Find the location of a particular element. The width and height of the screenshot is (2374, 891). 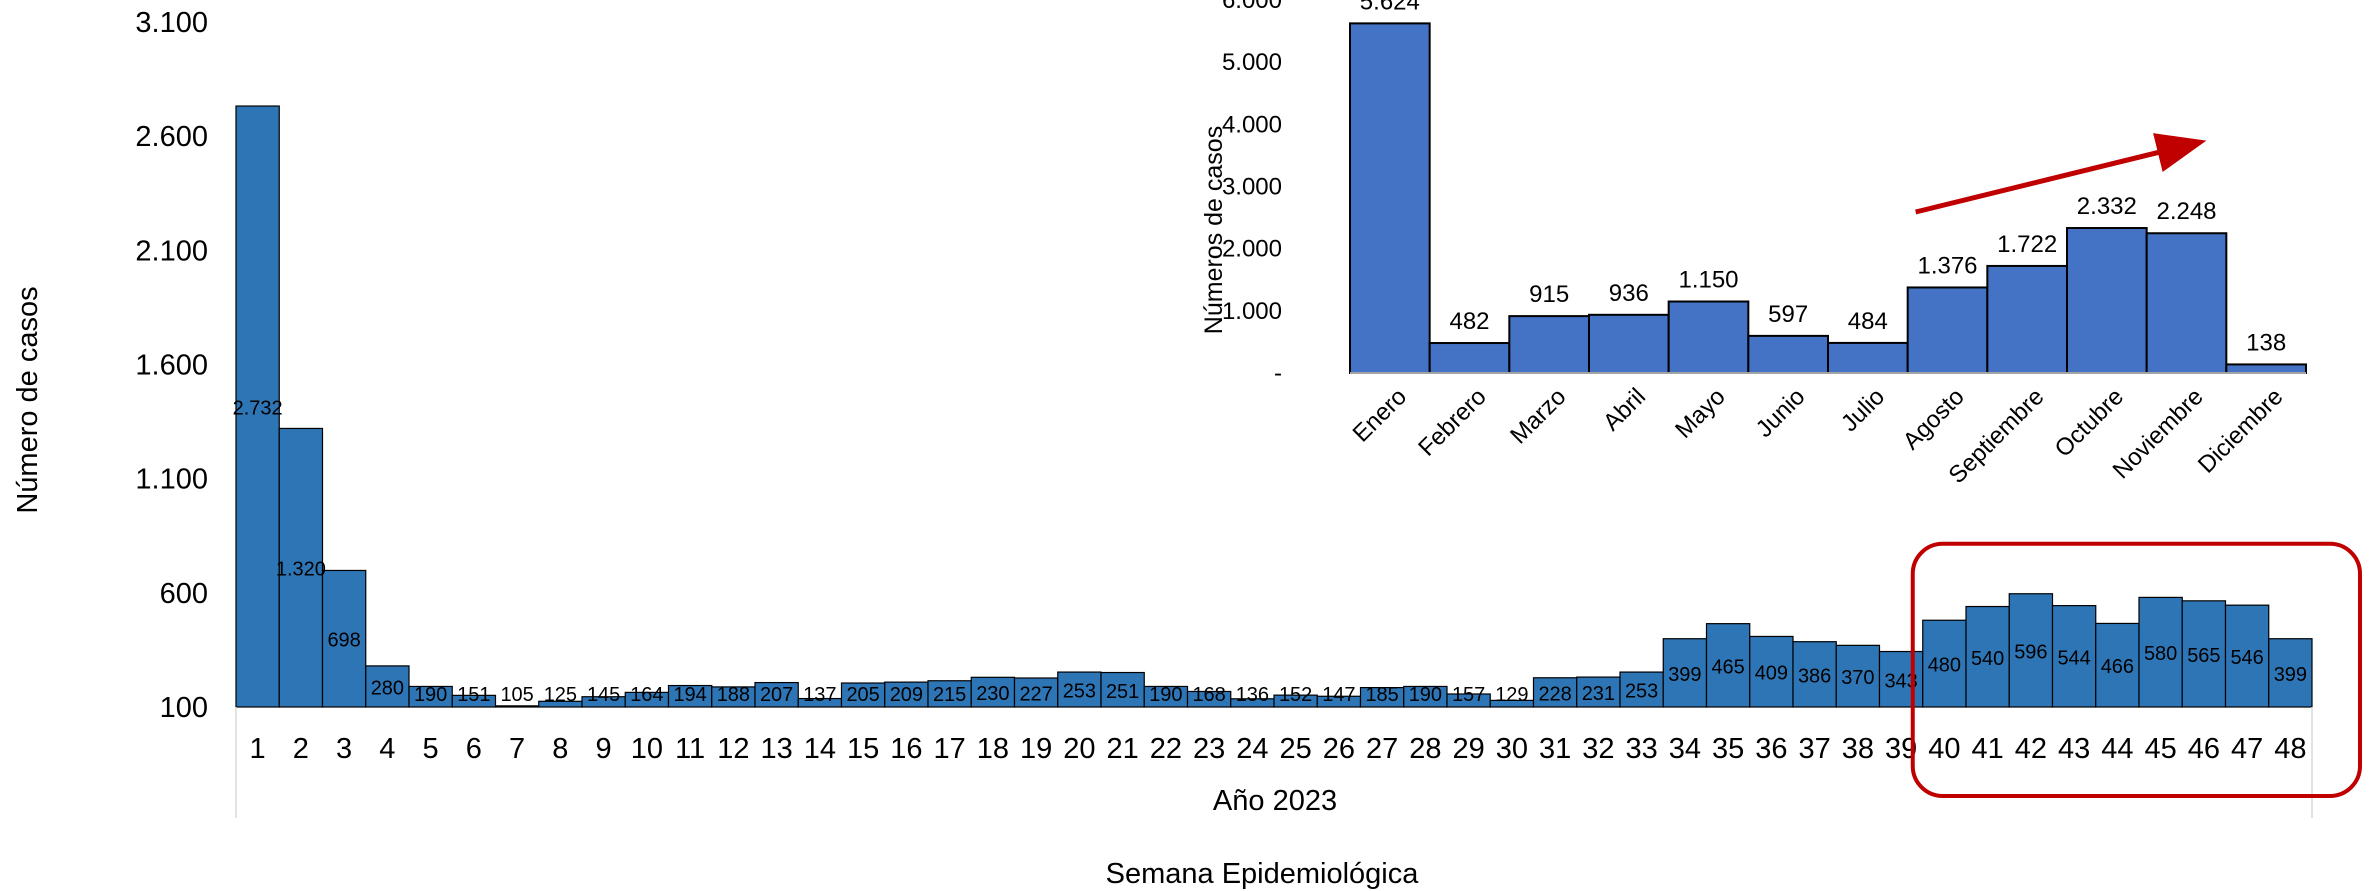

main-x-tick-label: 41 is located at coordinates (1987, 749).